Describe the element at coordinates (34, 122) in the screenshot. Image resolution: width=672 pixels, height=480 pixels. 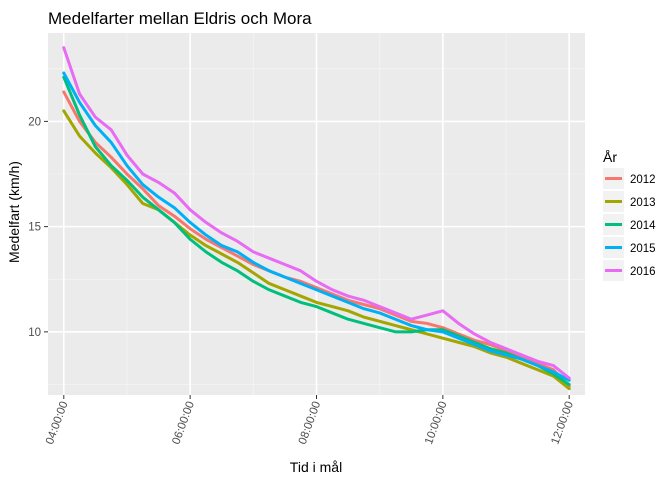
I see `y-tick-label: 20` at that location.